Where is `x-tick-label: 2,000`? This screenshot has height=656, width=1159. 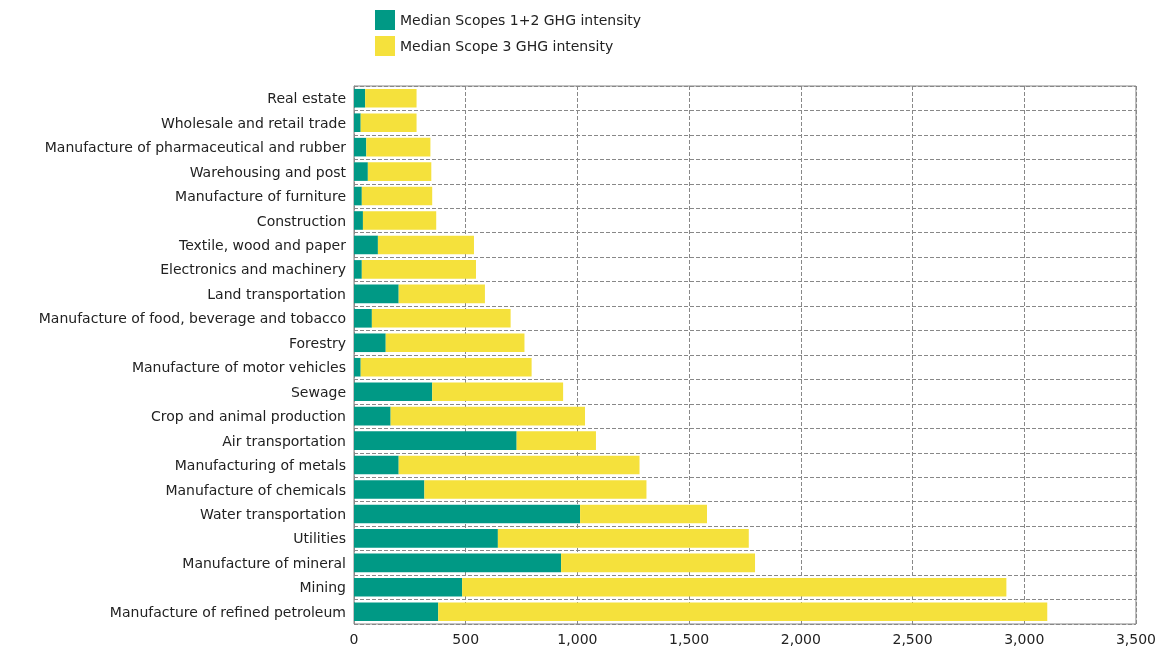 x-tick-label: 2,000 is located at coordinates (800, 639).